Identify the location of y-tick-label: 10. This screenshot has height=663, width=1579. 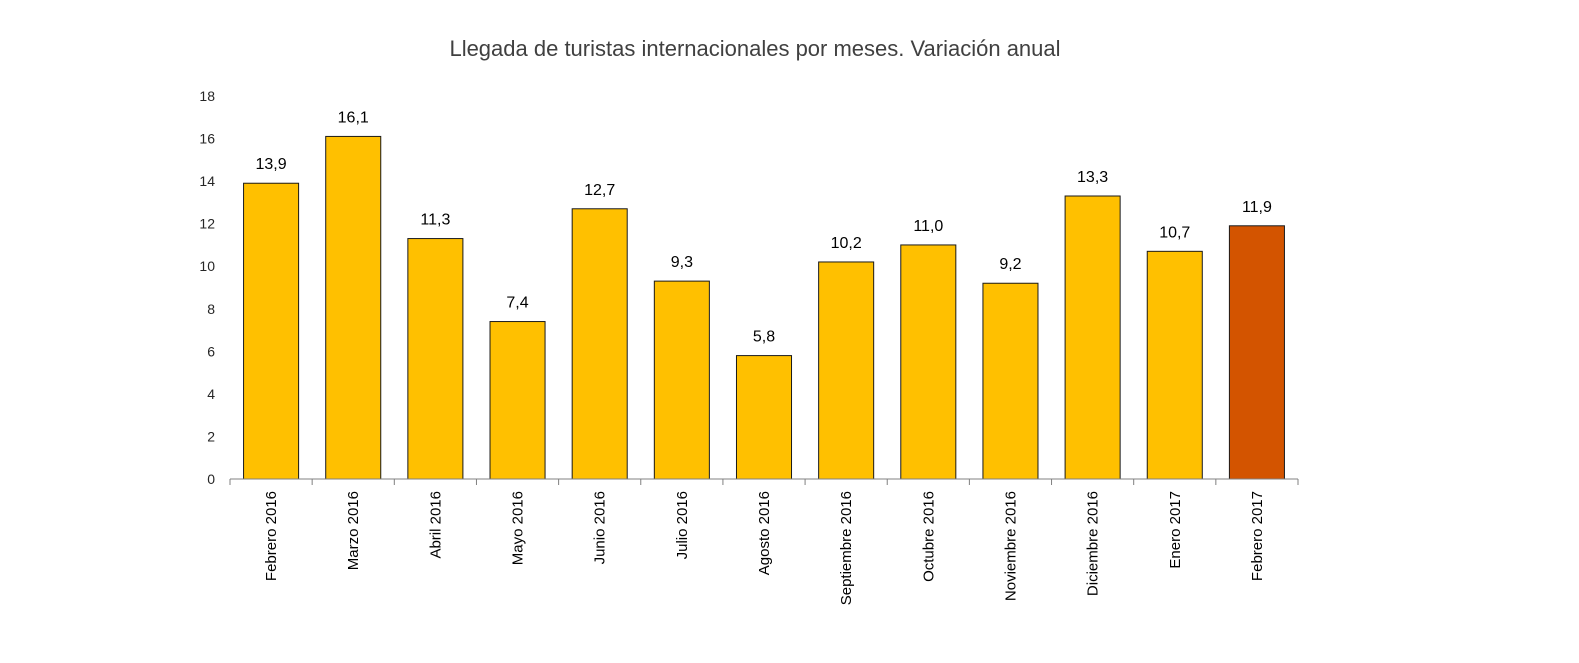
(207, 266).